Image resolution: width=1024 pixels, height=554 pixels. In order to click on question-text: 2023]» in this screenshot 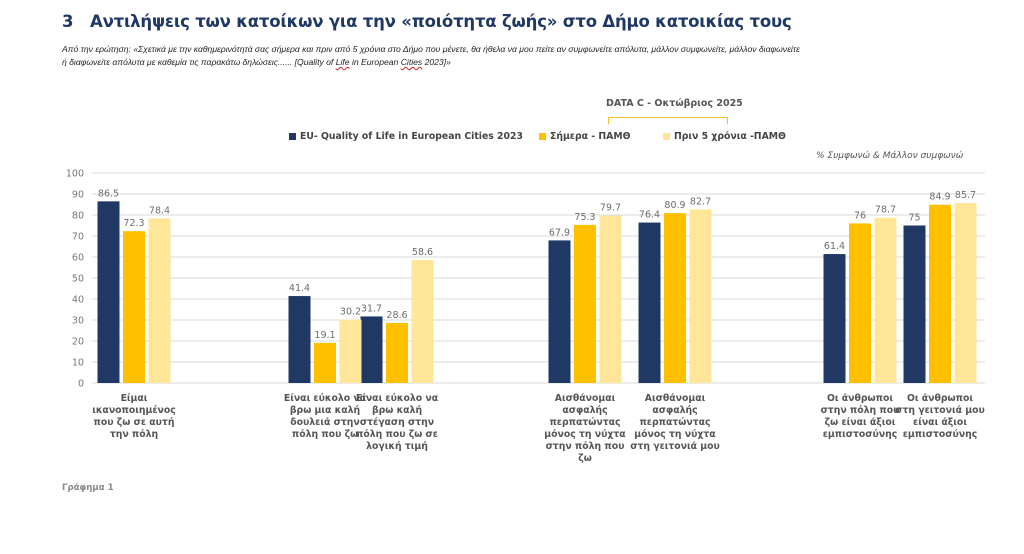, I will do `click(436, 62)`.